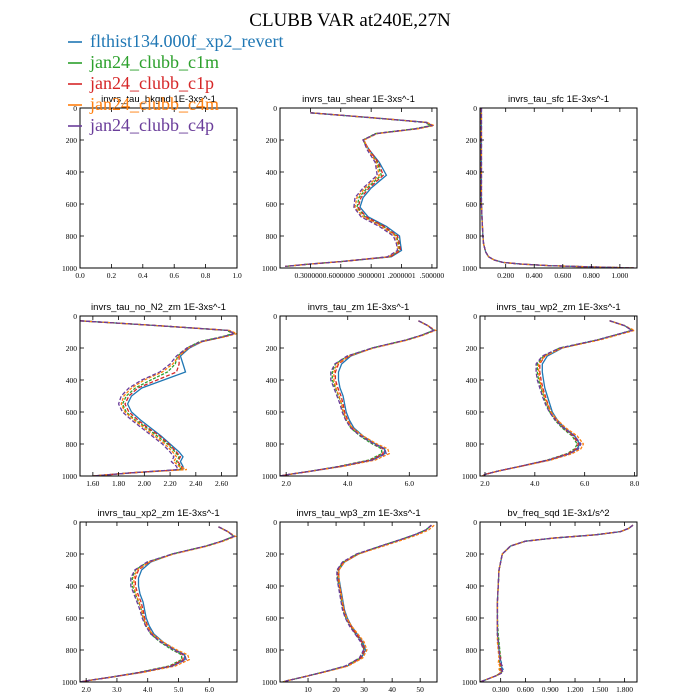  I want to click on x-tick-label: 8.0, so click(635, 483).